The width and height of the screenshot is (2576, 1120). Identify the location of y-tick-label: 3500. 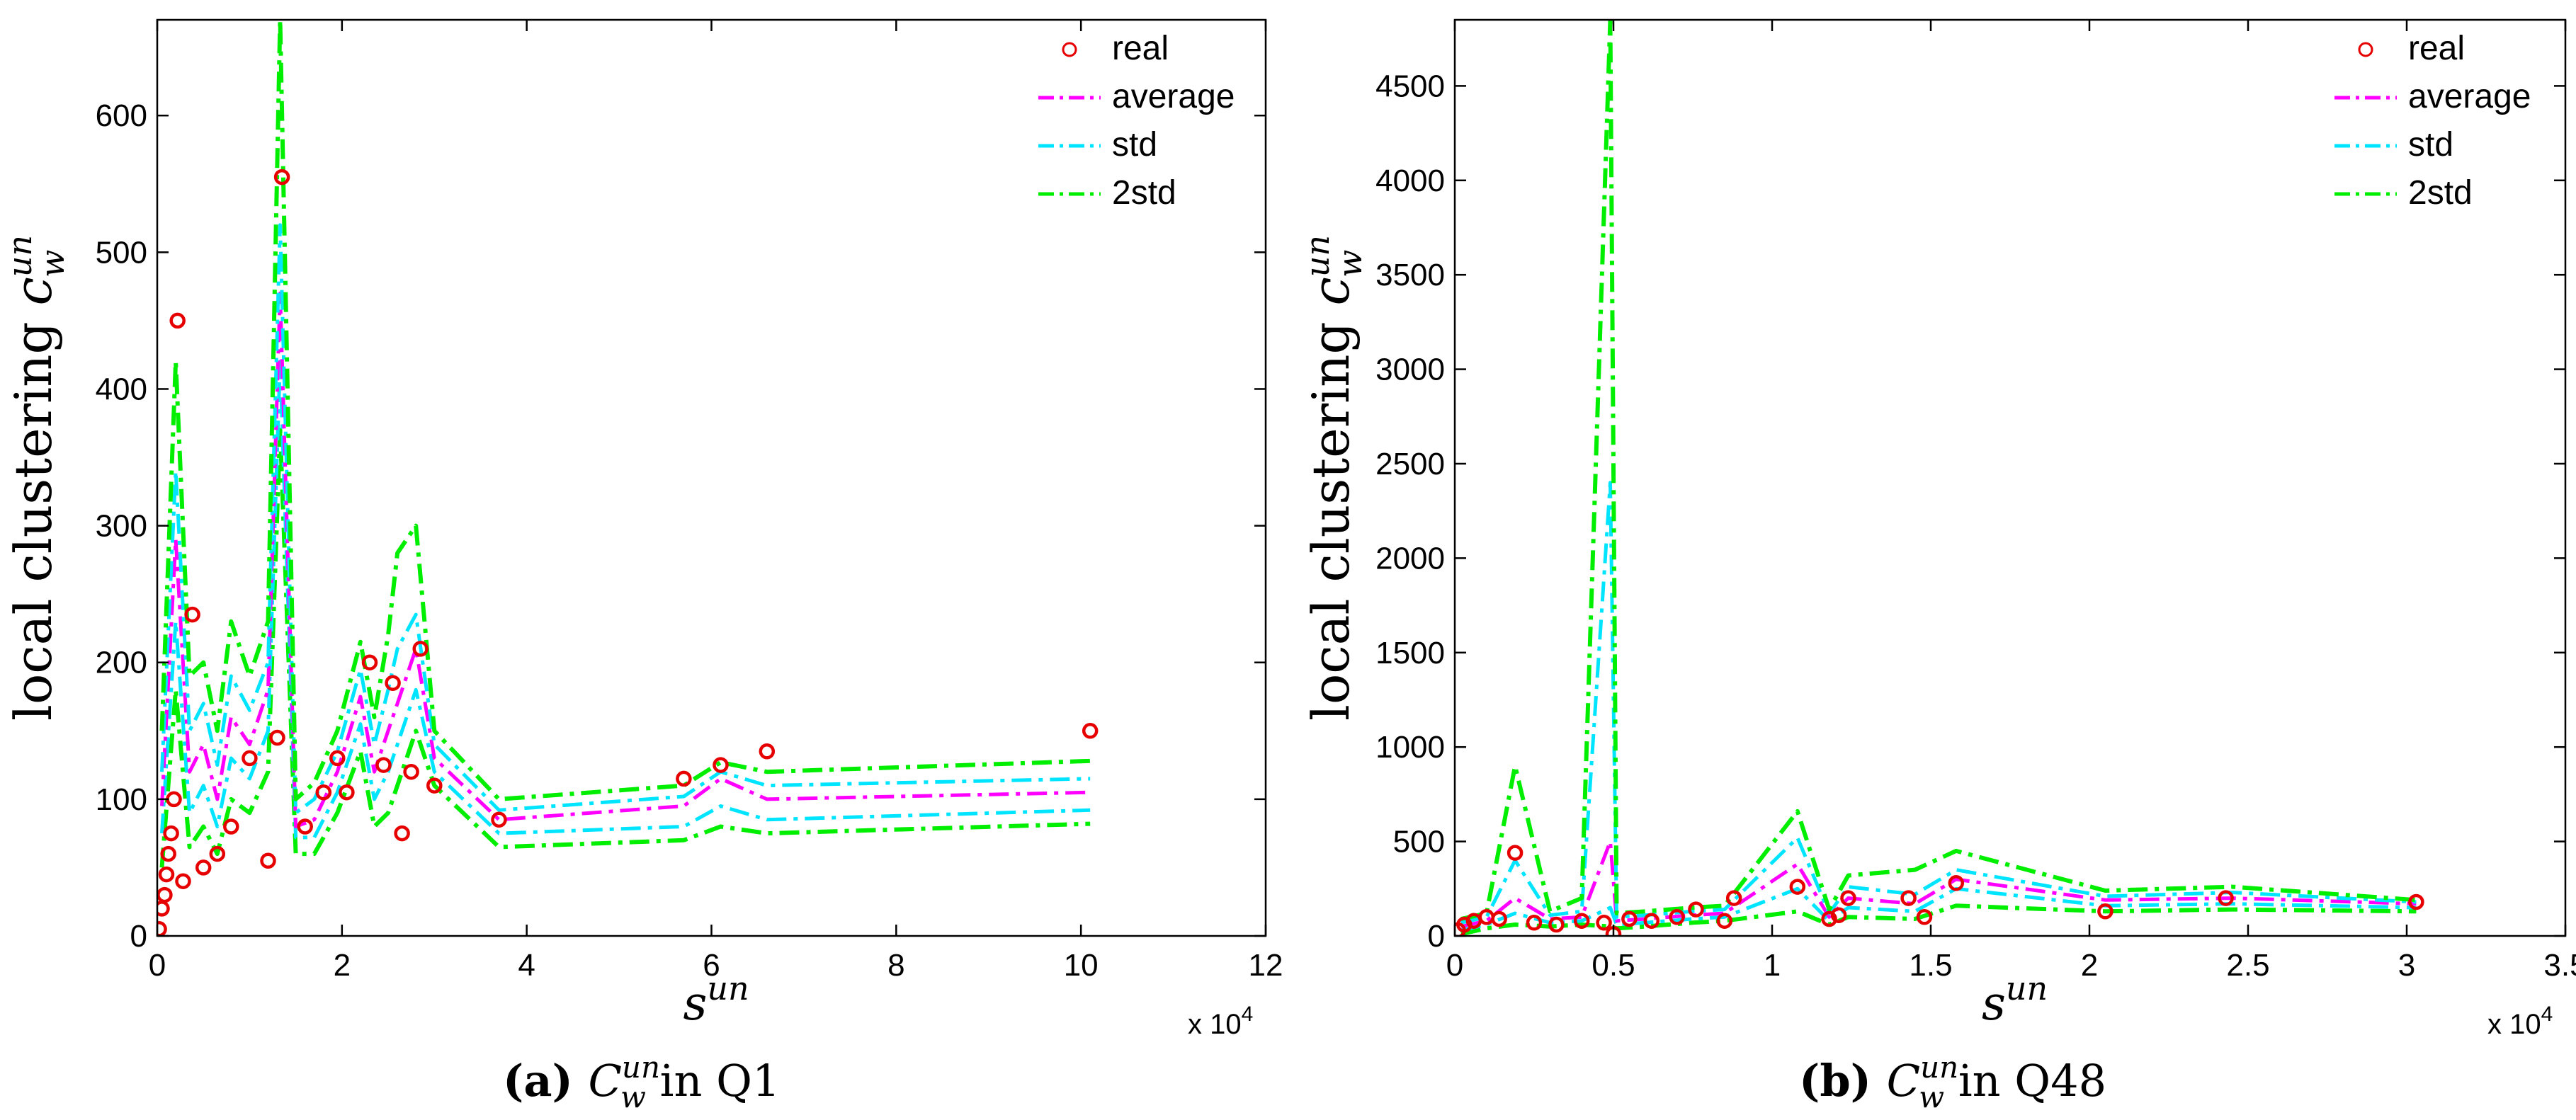
(1410, 275).